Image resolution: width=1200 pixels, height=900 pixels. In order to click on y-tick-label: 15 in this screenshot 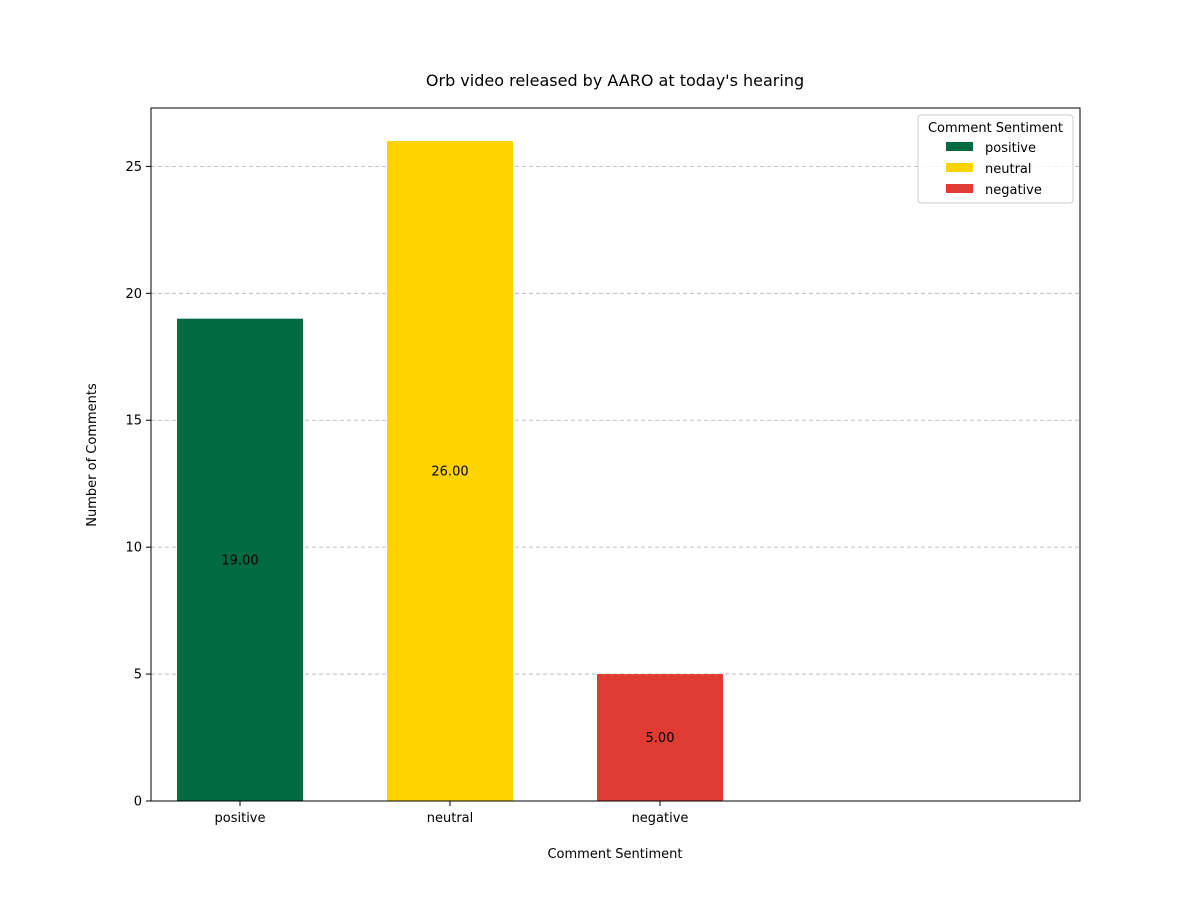, I will do `click(133, 421)`.